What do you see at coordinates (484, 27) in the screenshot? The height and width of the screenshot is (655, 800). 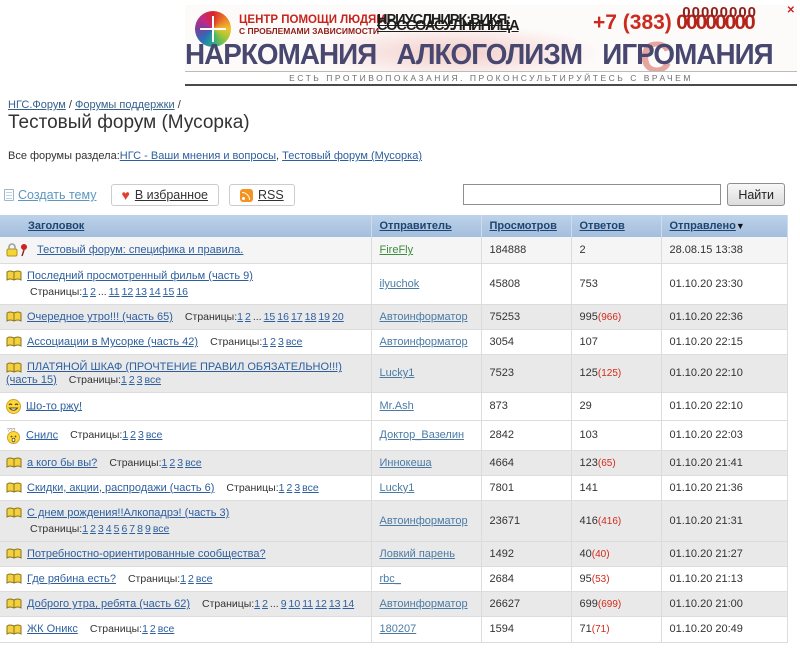 I see `banner-garbled-link: НРИУСЛНИРК:ВИКЯ: СОССОАСУ.ЛНИНИЦА` at bounding box center [484, 27].